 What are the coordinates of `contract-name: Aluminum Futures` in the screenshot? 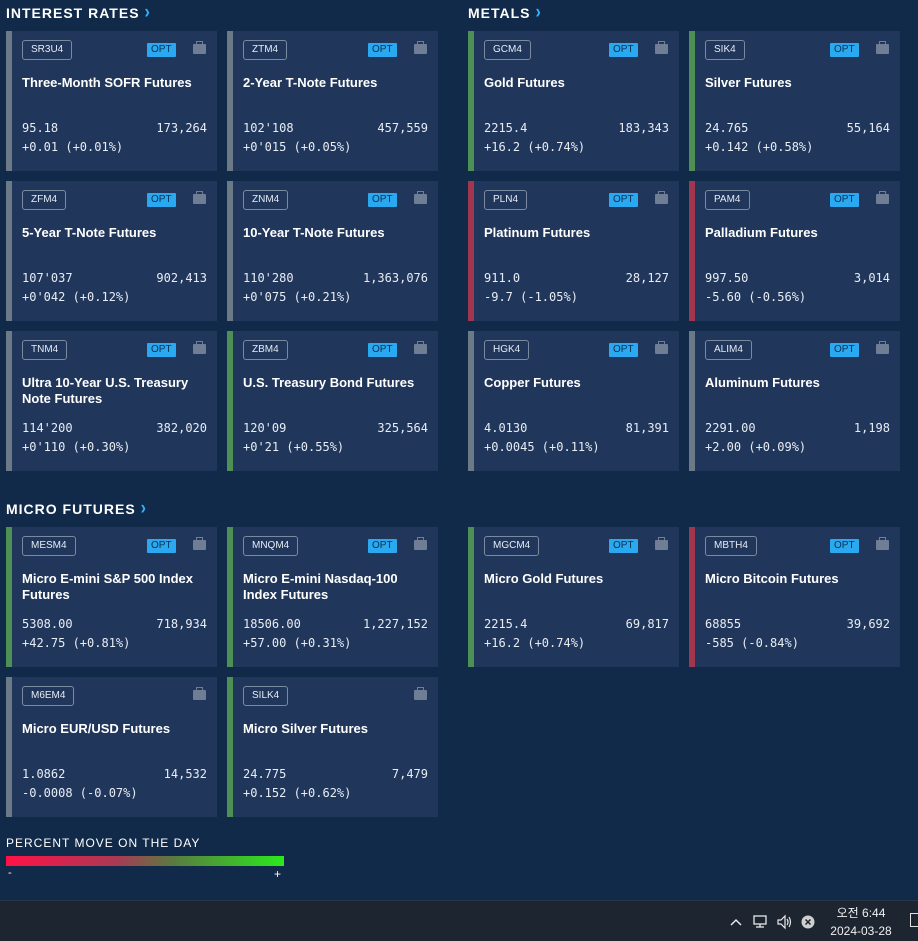 It's located at (762, 382).